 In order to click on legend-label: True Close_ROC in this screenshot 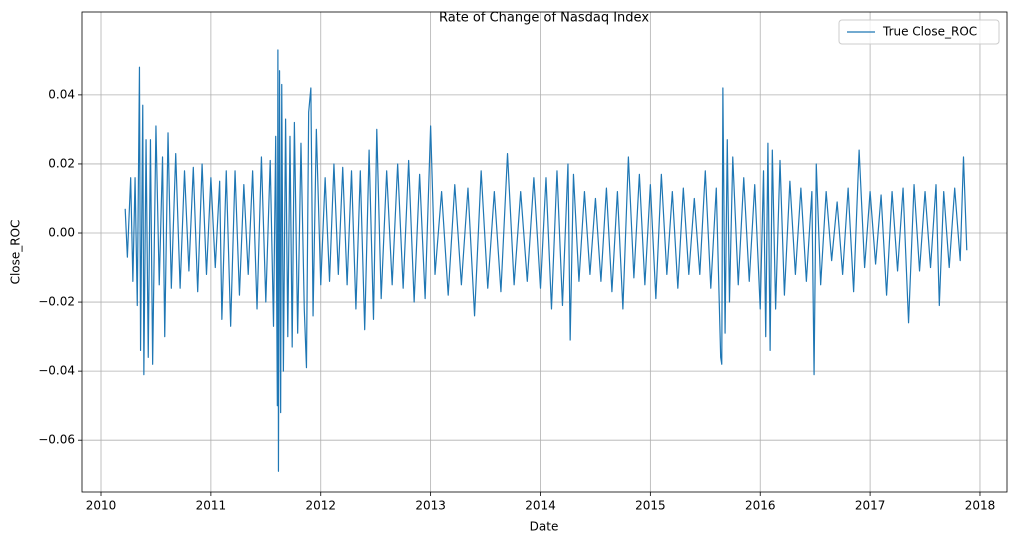, I will do `click(929, 32)`.